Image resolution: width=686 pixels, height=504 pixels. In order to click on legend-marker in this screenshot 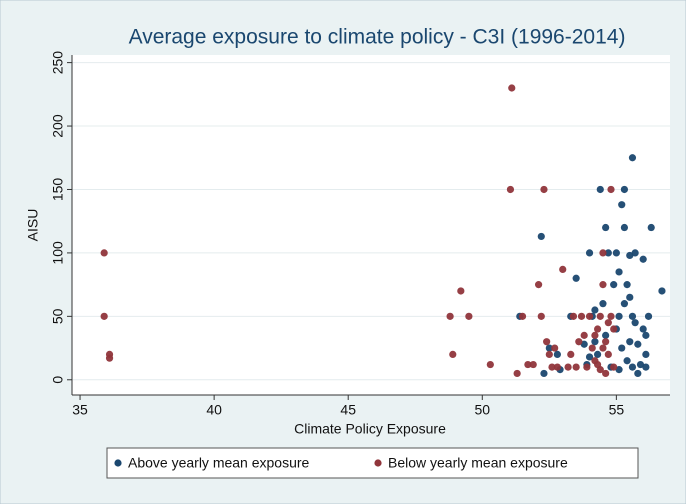, I will do `click(378, 463)`.